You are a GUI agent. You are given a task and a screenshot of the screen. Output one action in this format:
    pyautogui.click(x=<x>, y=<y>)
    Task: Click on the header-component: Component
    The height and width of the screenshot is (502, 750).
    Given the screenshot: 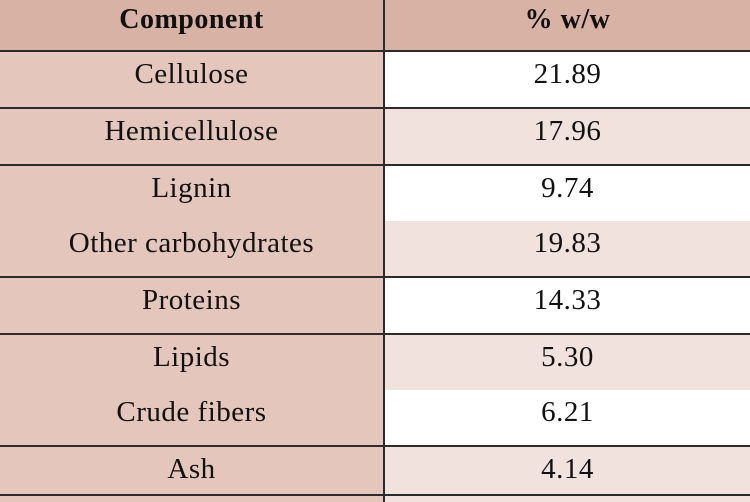 What is the action you would take?
    pyautogui.click(x=192, y=26)
    